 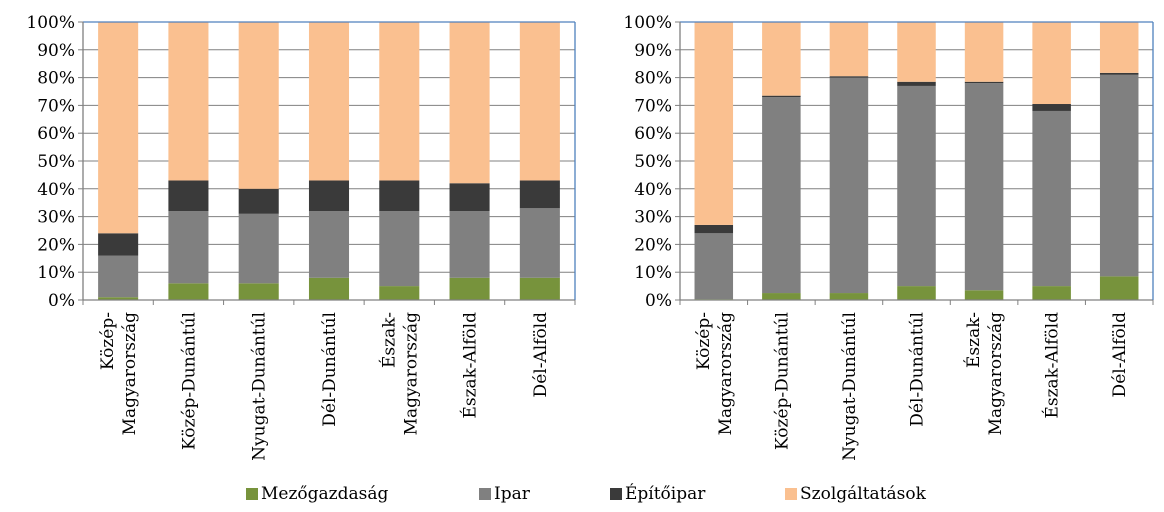 What do you see at coordinates (56, 79) in the screenshot?
I see `y-tick-label: 80%` at bounding box center [56, 79].